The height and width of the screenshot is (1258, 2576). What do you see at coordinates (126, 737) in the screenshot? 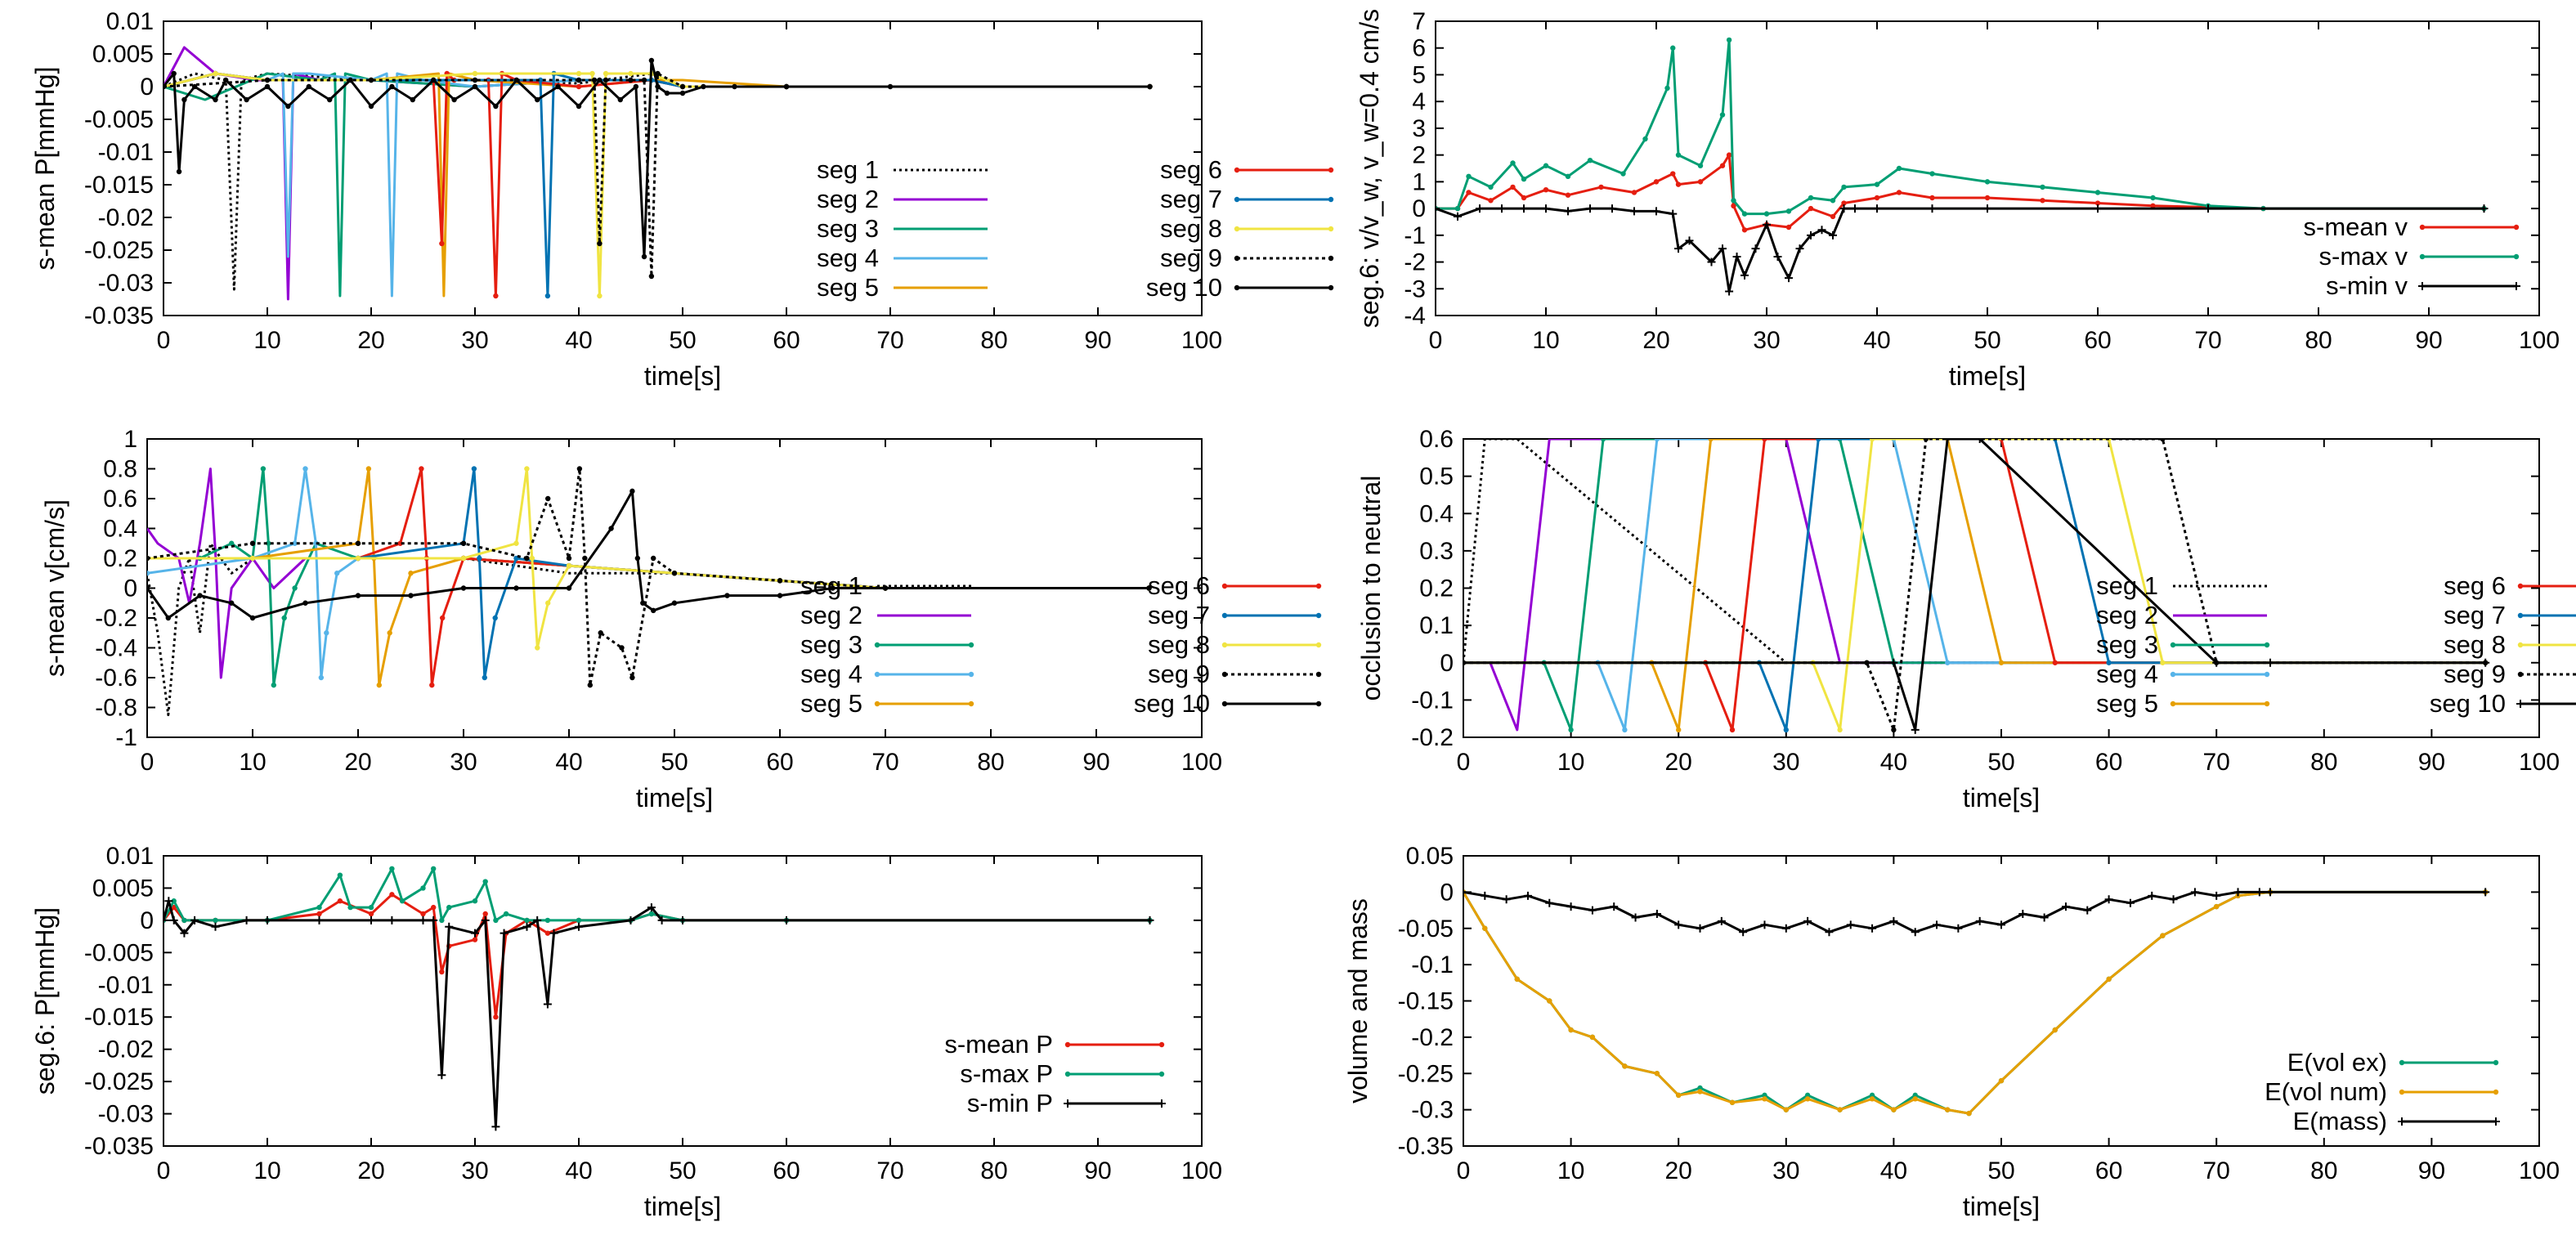
I see `y-tick-label: -1` at bounding box center [126, 737].